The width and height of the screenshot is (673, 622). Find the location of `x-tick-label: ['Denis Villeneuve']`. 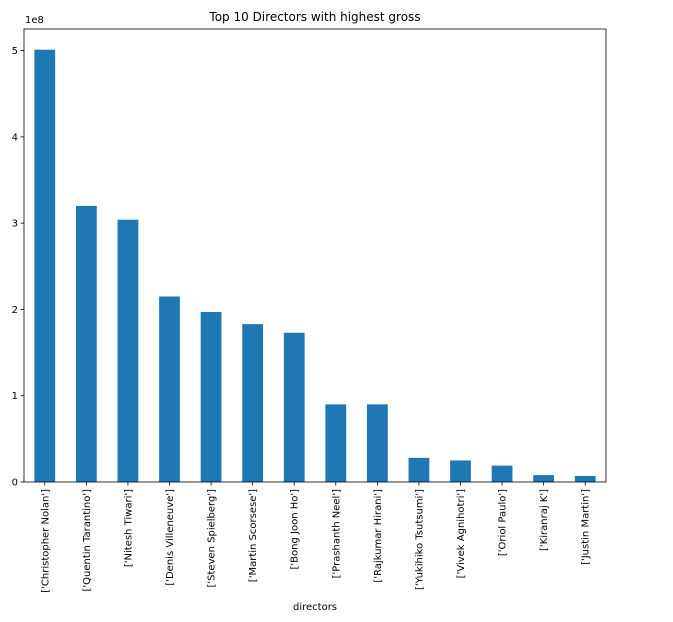

x-tick-label: ['Denis Villeneuve'] is located at coordinates (170, 537).